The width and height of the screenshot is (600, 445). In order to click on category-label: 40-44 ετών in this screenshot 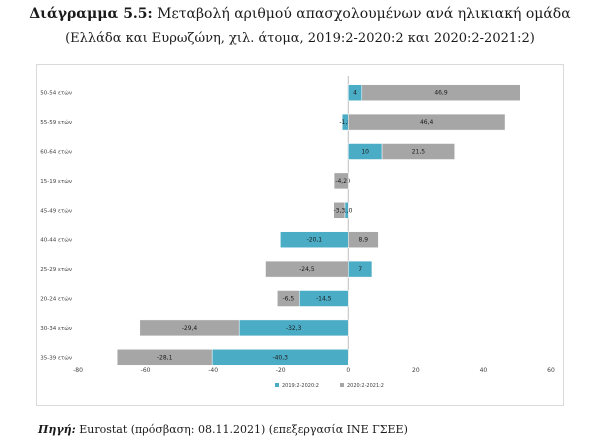, I will do `click(56, 240)`.